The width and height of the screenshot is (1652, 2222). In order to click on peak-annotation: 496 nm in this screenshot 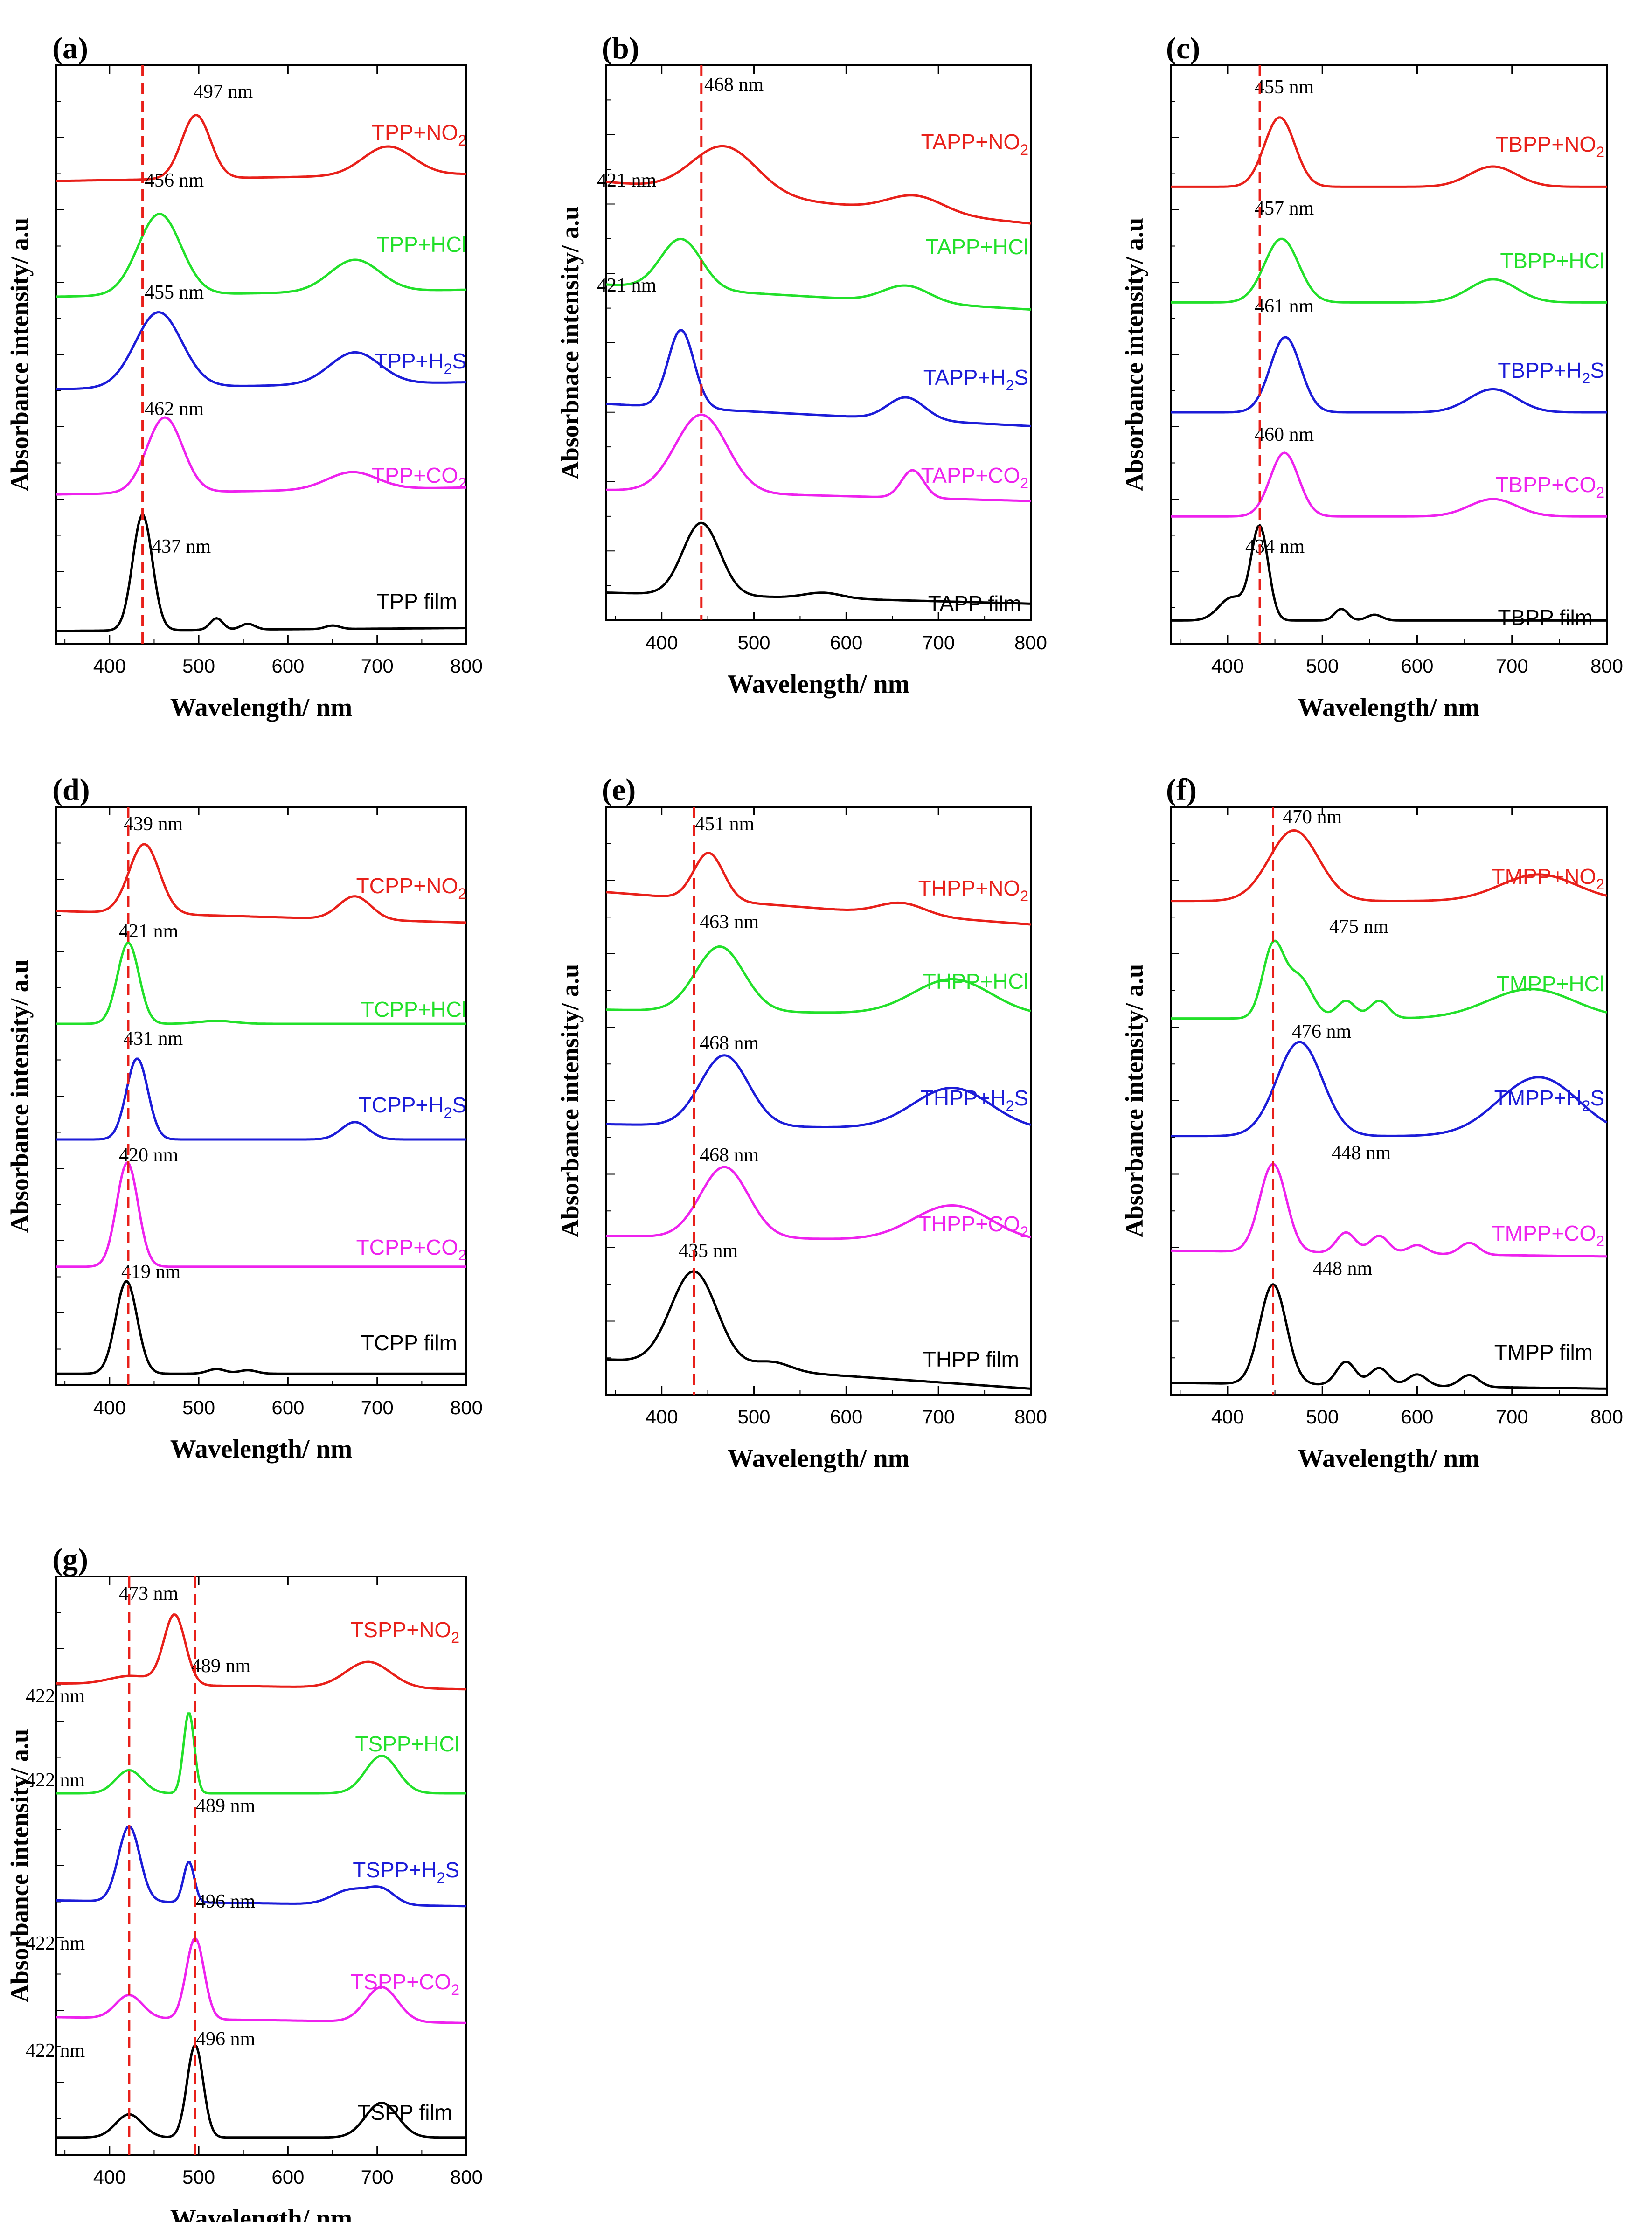, I will do `click(226, 2039)`.